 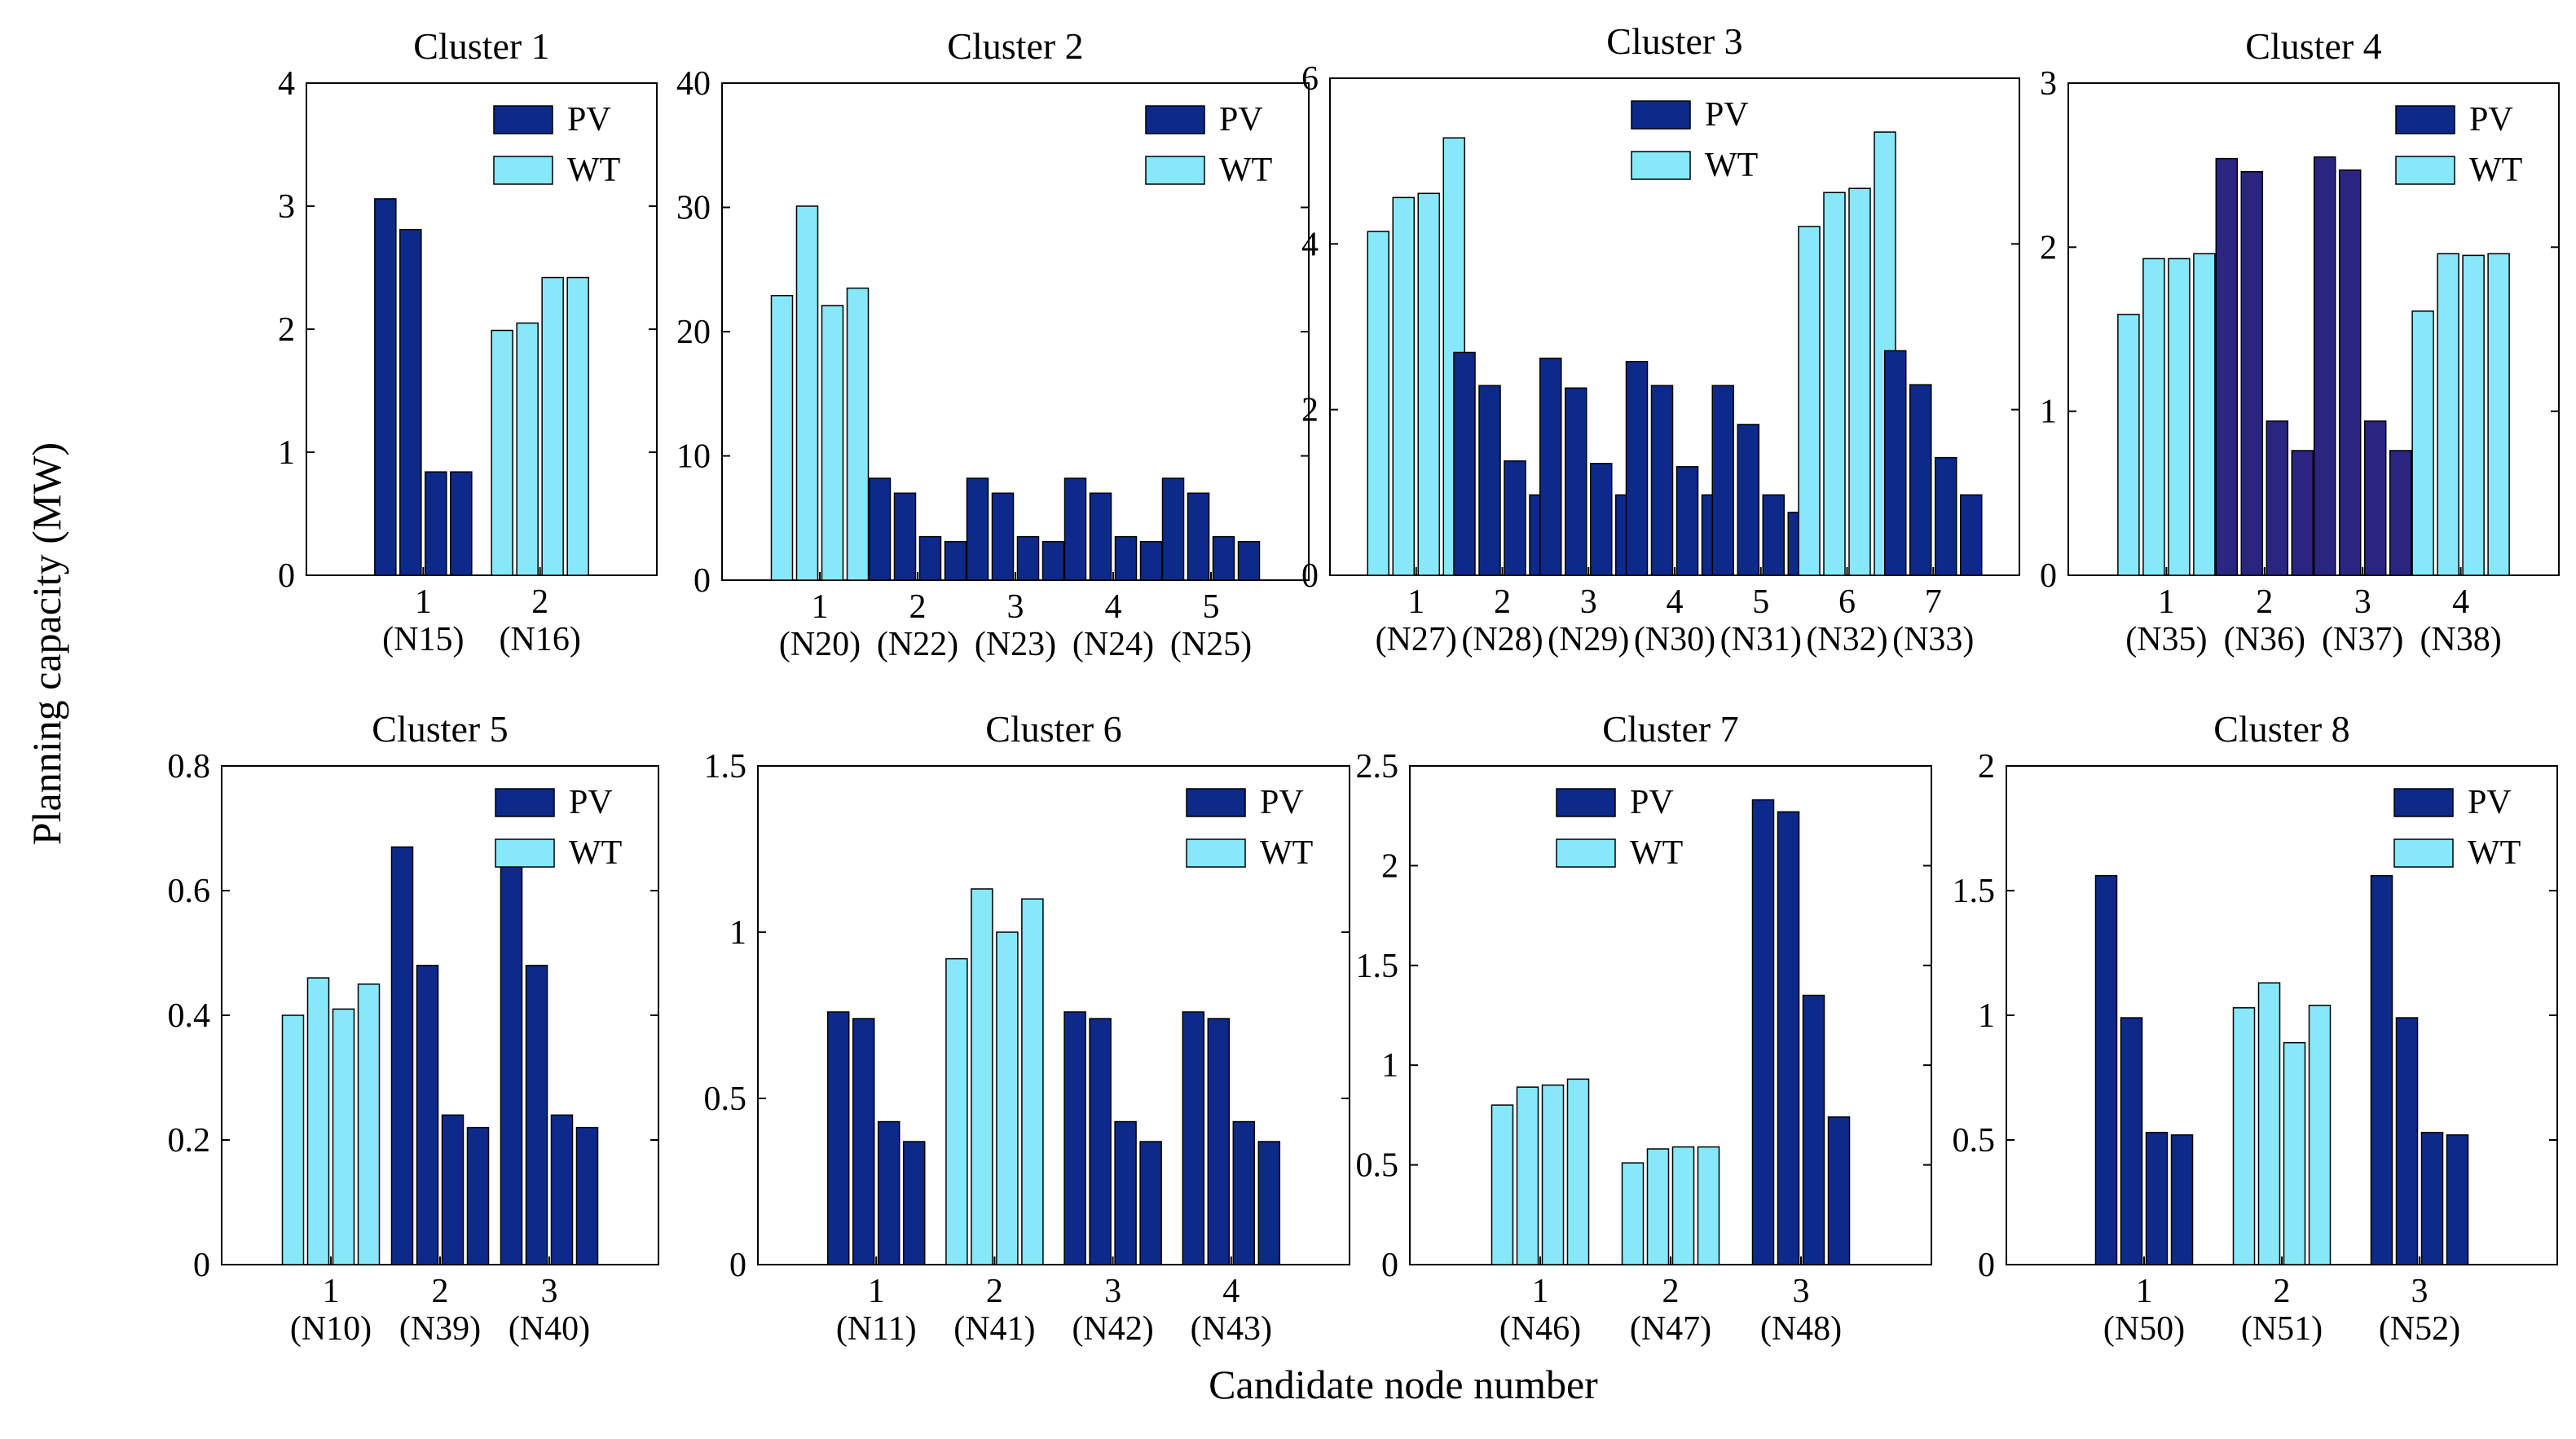 I want to click on y-tick-label: 0.4, so click(x=190, y=1016).